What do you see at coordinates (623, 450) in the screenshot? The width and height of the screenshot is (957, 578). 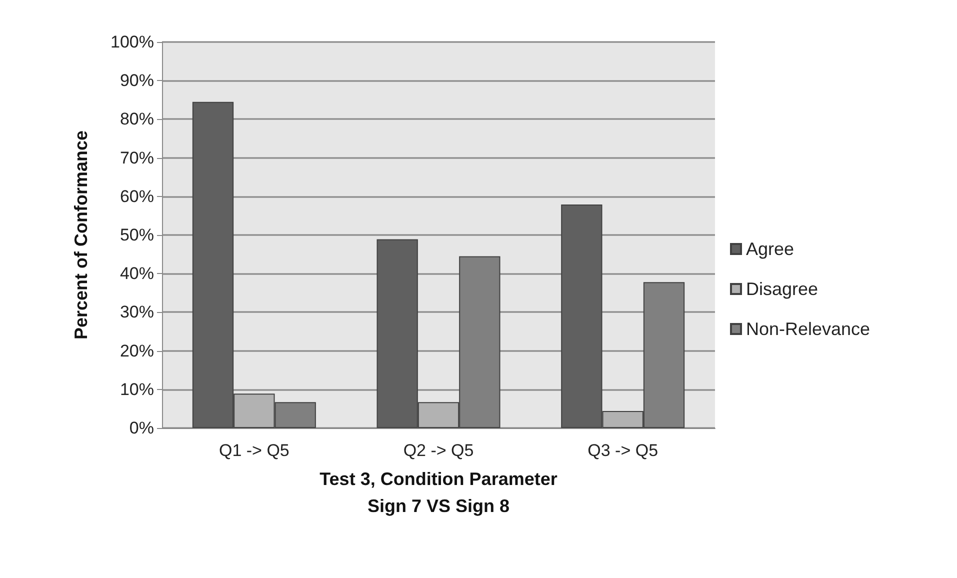 I see `x-tick-label: Q3 -> Q5` at bounding box center [623, 450].